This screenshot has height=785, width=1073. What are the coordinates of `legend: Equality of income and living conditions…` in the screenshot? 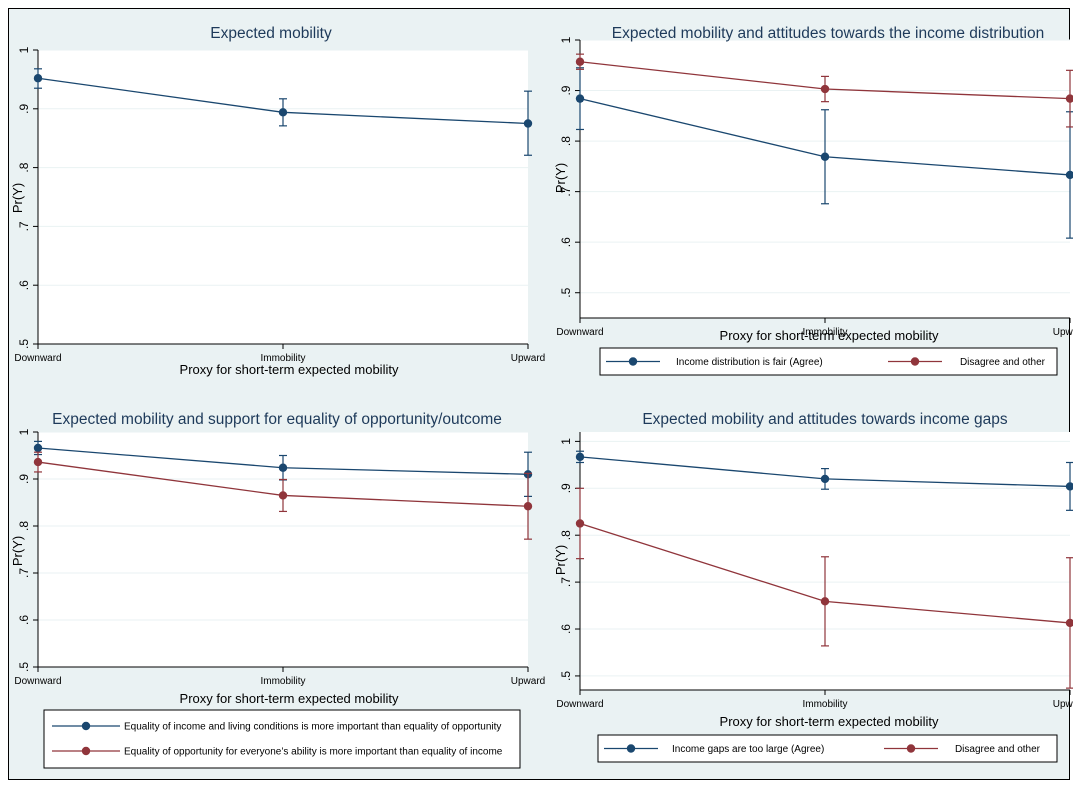 It's located at (282, 739).